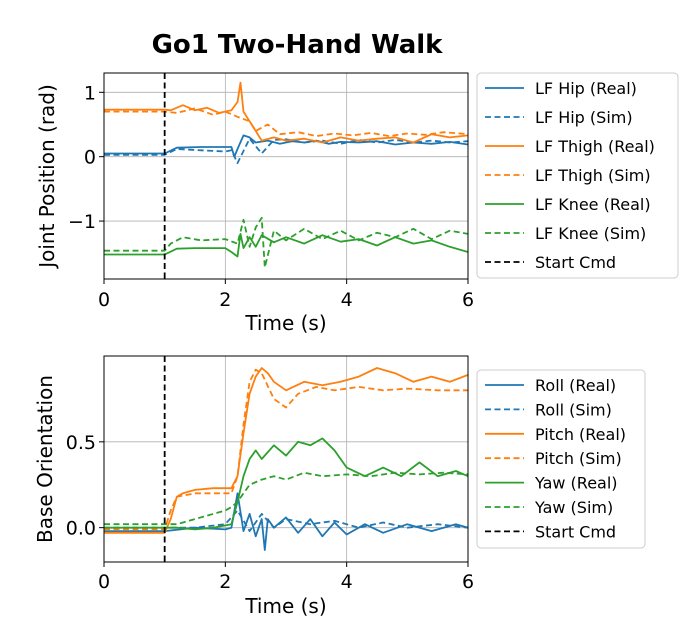 This screenshot has height=640, width=700. What do you see at coordinates (286, 245) in the screenshot?
I see `series-line-lf-knee-real` at bounding box center [286, 245].